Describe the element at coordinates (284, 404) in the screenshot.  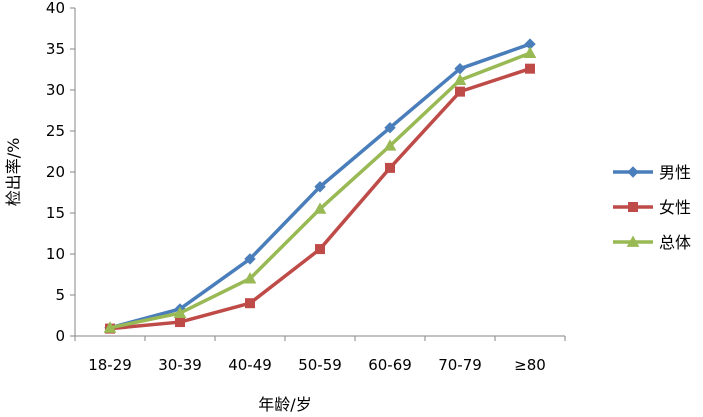
I see `x-axis-label: 年龄/岁` at that location.